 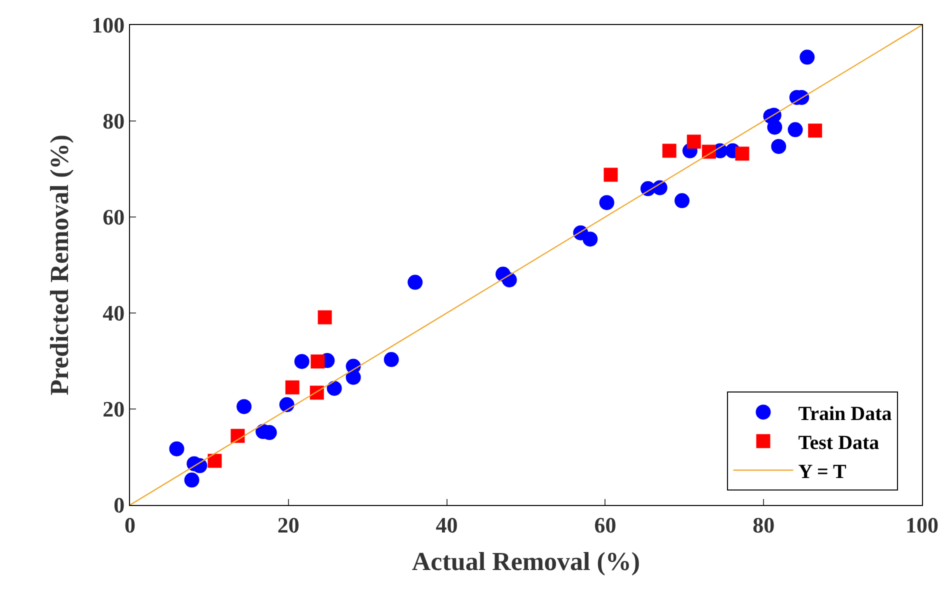 I want to click on y-tick-label: 60, so click(x=113, y=217).